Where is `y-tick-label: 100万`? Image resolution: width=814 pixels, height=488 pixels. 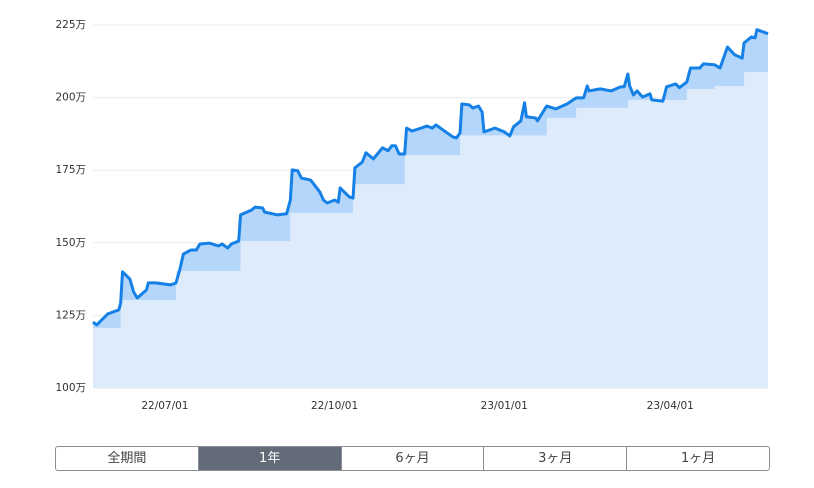
y-tick-label: 100万 is located at coordinates (70, 388).